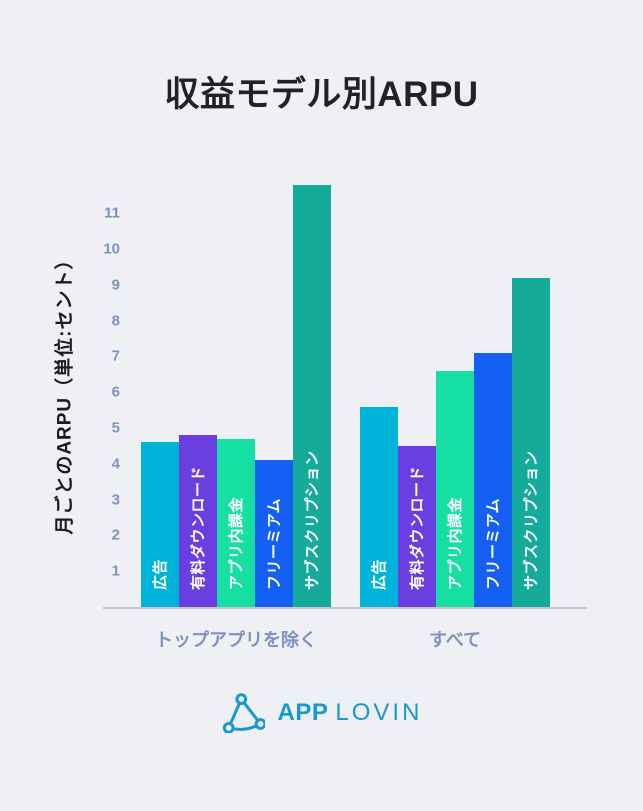 The image size is (643, 811). I want to click on y-axis-tick-9: 9, so click(115, 285).